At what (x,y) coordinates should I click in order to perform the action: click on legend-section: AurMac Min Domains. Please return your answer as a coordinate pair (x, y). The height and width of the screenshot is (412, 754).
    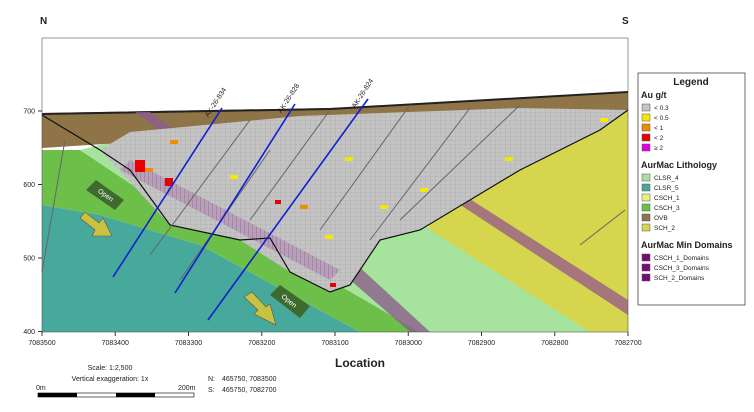
    Looking at the image, I should click on (687, 245).